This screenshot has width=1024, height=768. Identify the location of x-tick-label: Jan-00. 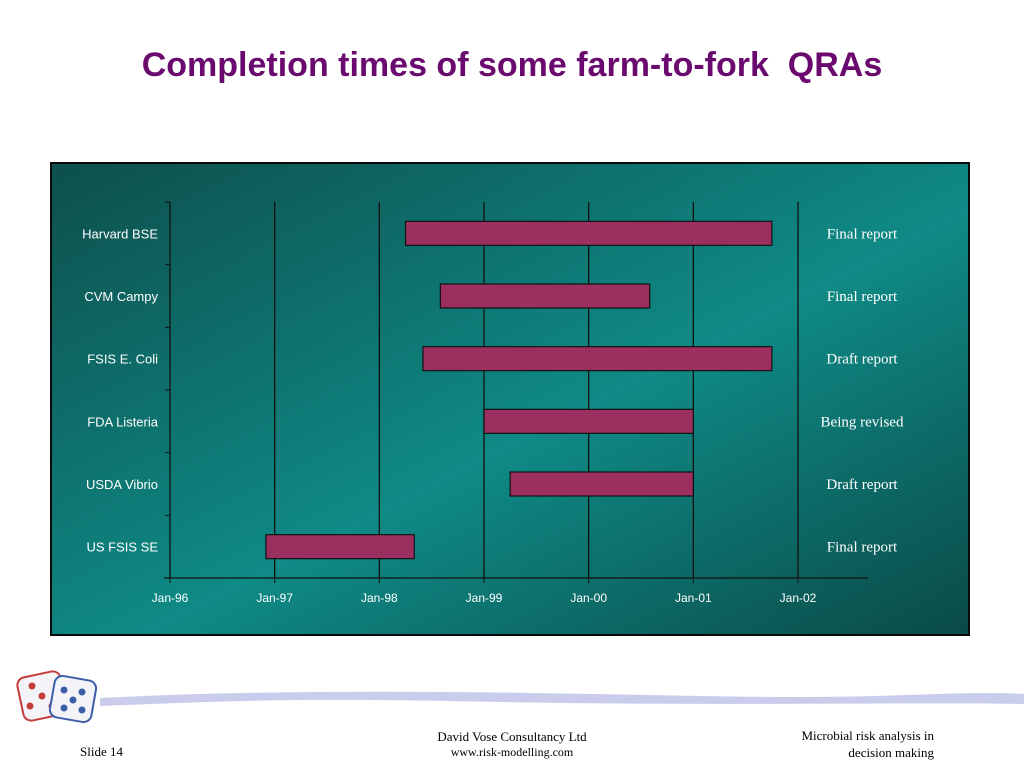
(588, 598).